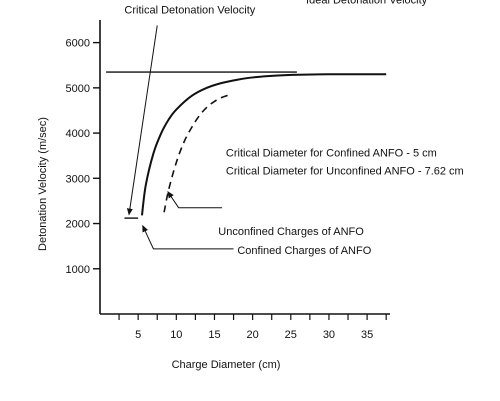 The height and width of the screenshot is (401, 500). I want to click on y-axis-title: Detonation Velocity (m/sec), so click(43, 184).